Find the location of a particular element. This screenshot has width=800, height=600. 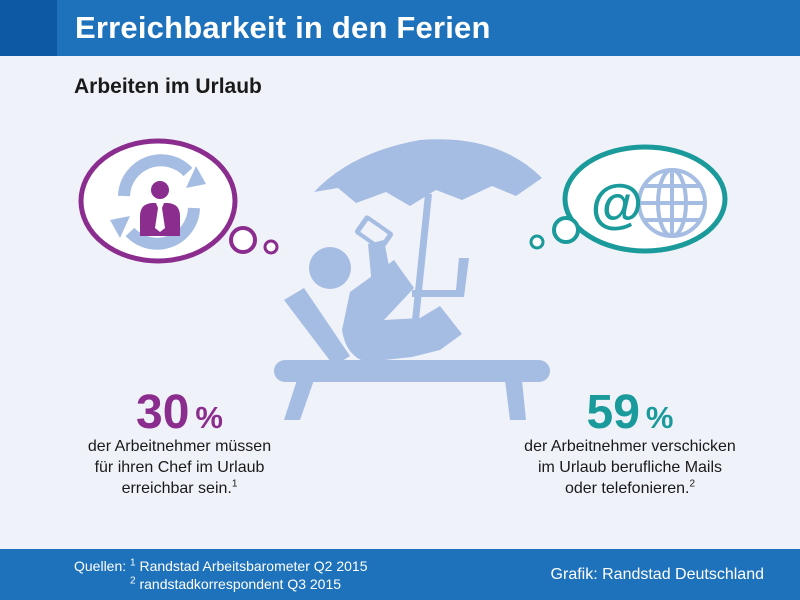

source-2-text: randstadkorrespondent Q3 2015 is located at coordinates (240, 584).